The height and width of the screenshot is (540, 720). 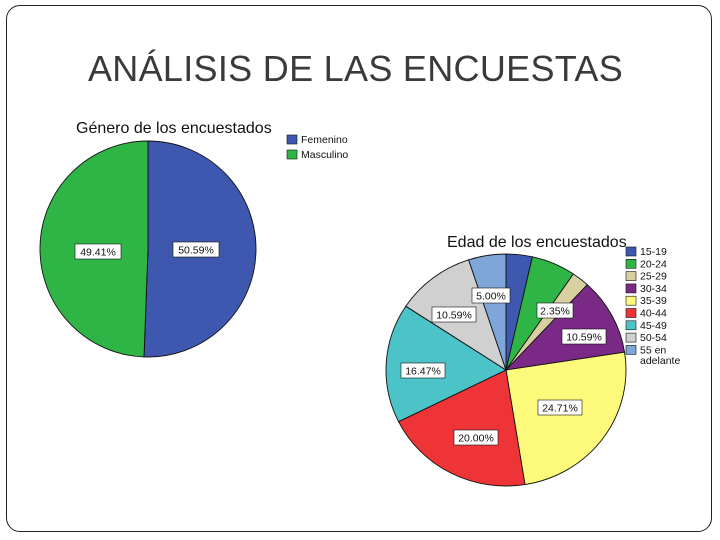 I want to click on gender-legend-label-femenino: Femenino, so click(x=324, y=140).